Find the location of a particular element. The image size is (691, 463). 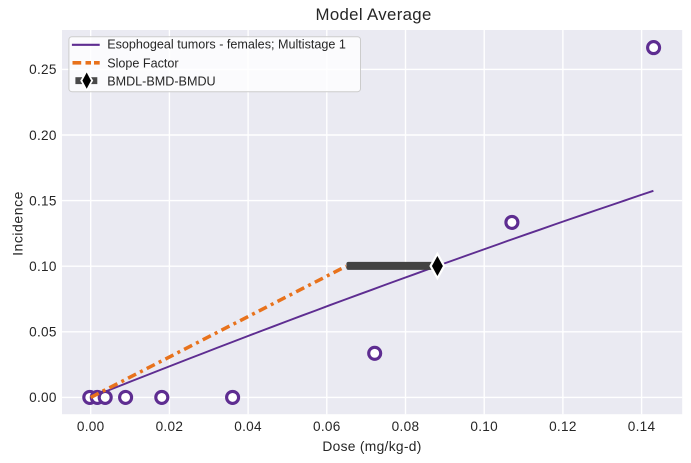

svg-text: 0.14 is located at coordinates (642, 426).